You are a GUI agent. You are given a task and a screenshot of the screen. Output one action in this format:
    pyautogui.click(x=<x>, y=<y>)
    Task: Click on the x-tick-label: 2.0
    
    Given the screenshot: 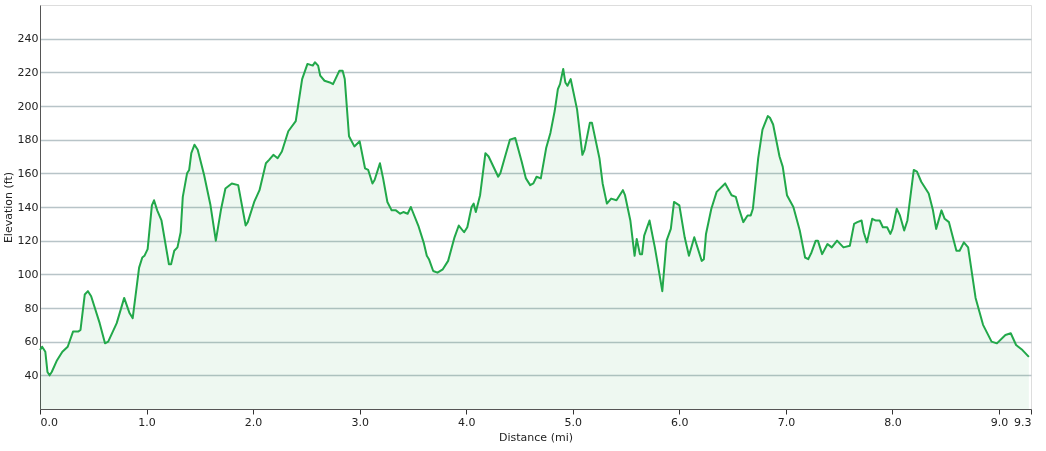 What is the action you would take?
    pyautogui.click(x=253, y=422)
    